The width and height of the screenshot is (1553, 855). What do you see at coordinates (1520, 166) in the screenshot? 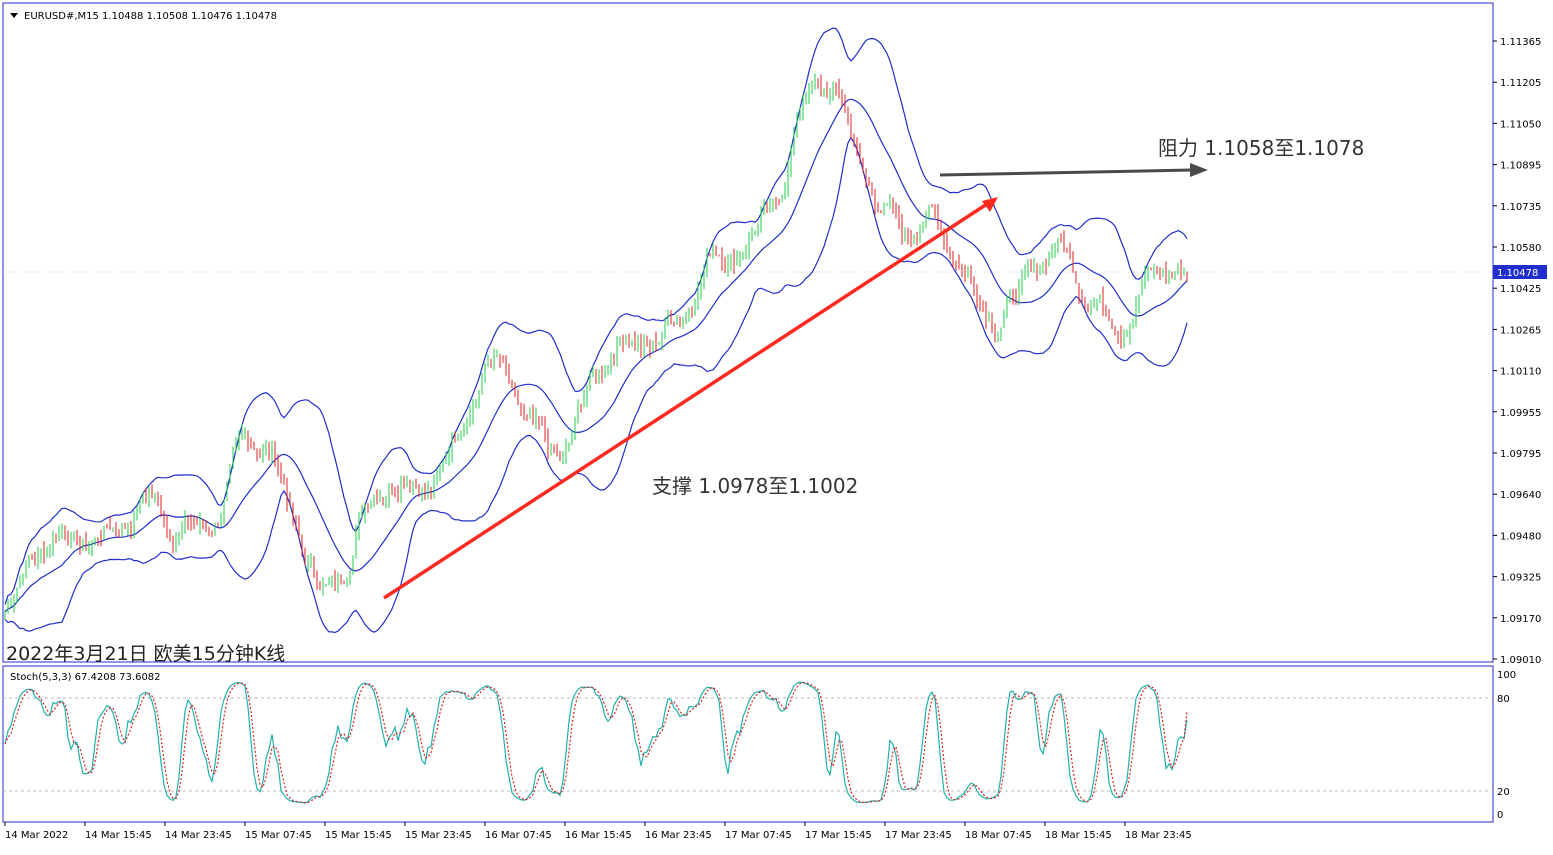
I see `price-tick-label: 1.10895` at bounding box center [1520, 166].